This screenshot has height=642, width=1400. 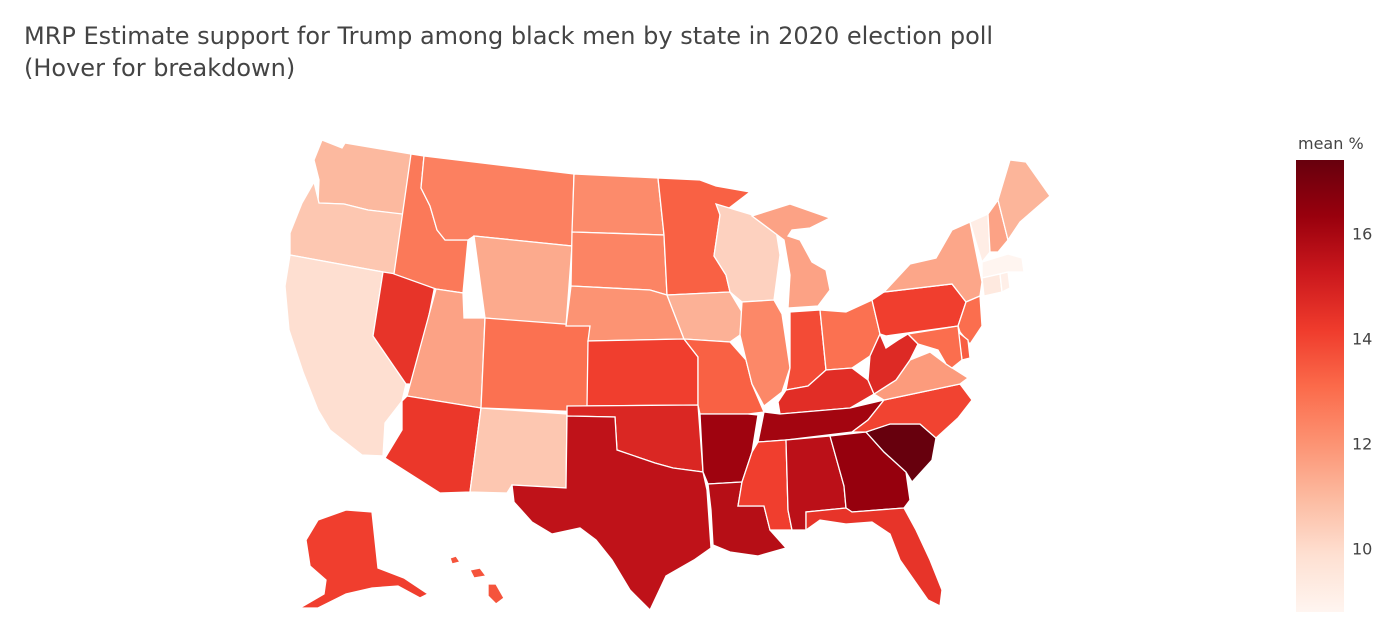 What do you see at coordinates (1362, 549) in the screenshot?
I see `colorbar-tick-10: 10` at bounding box center [1362, 549].